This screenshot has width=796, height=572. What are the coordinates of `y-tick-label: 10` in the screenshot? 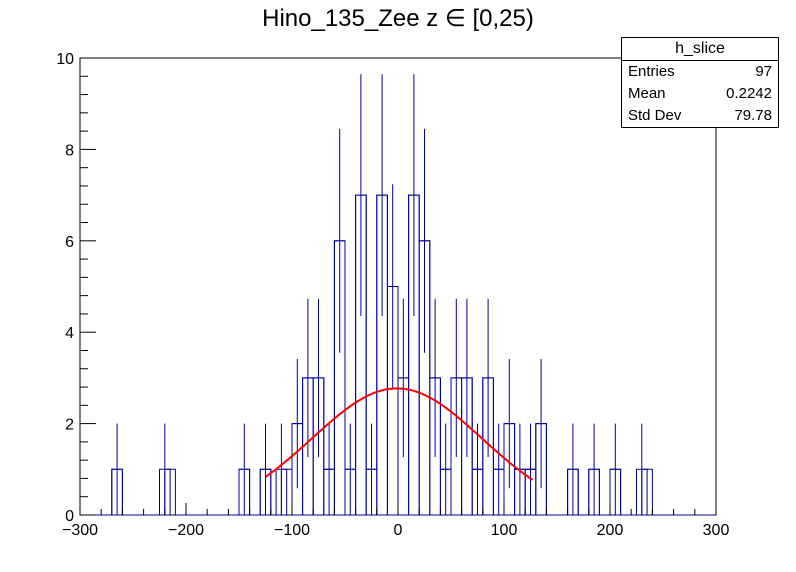 It's located at (65, 59).